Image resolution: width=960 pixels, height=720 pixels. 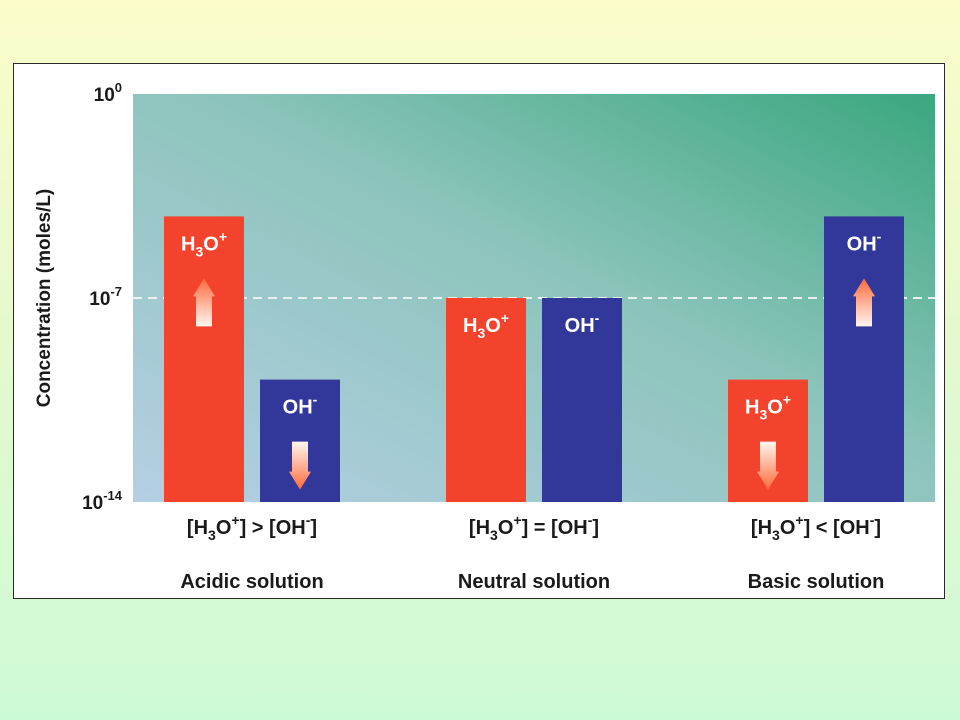 I want to click on comparison-label: [H3O+] > [OH-], so click(x=252, y=527).